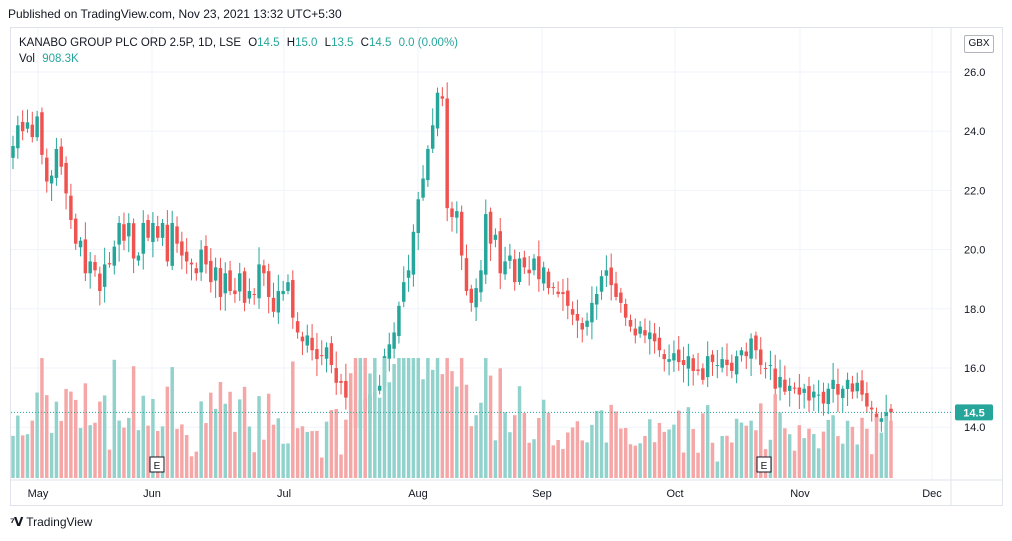  What do you see at coordinates (130, 43) in the screenshot?
I see `legend-symbol: KANABO GROUP PLC ORD 2.5P, 1D, LSE` at bounding box center [130, 43].